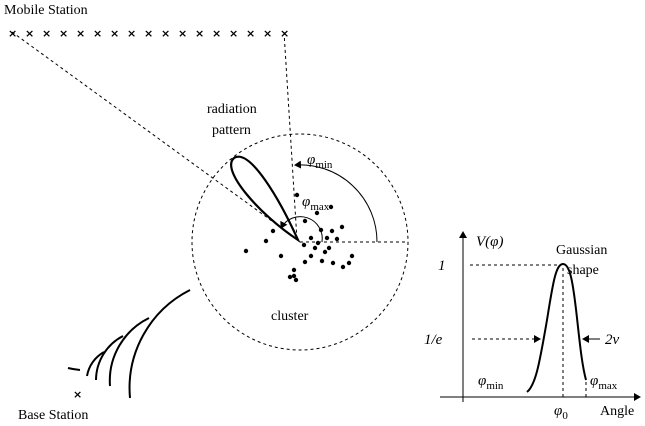  Describe the element at coordinates (77, 394) in the screenshot. I see `base-station-mark: ×` at that location.